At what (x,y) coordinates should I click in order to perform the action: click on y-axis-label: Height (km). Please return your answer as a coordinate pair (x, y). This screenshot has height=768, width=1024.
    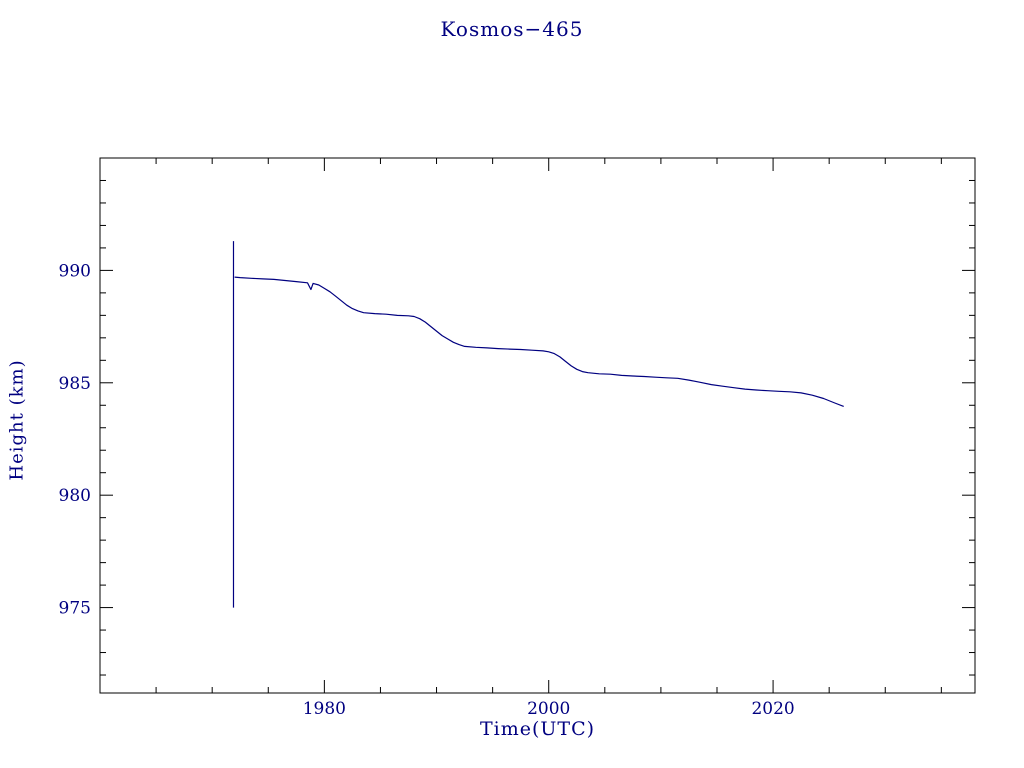
    Looking at the image, I should click on (17, 420).